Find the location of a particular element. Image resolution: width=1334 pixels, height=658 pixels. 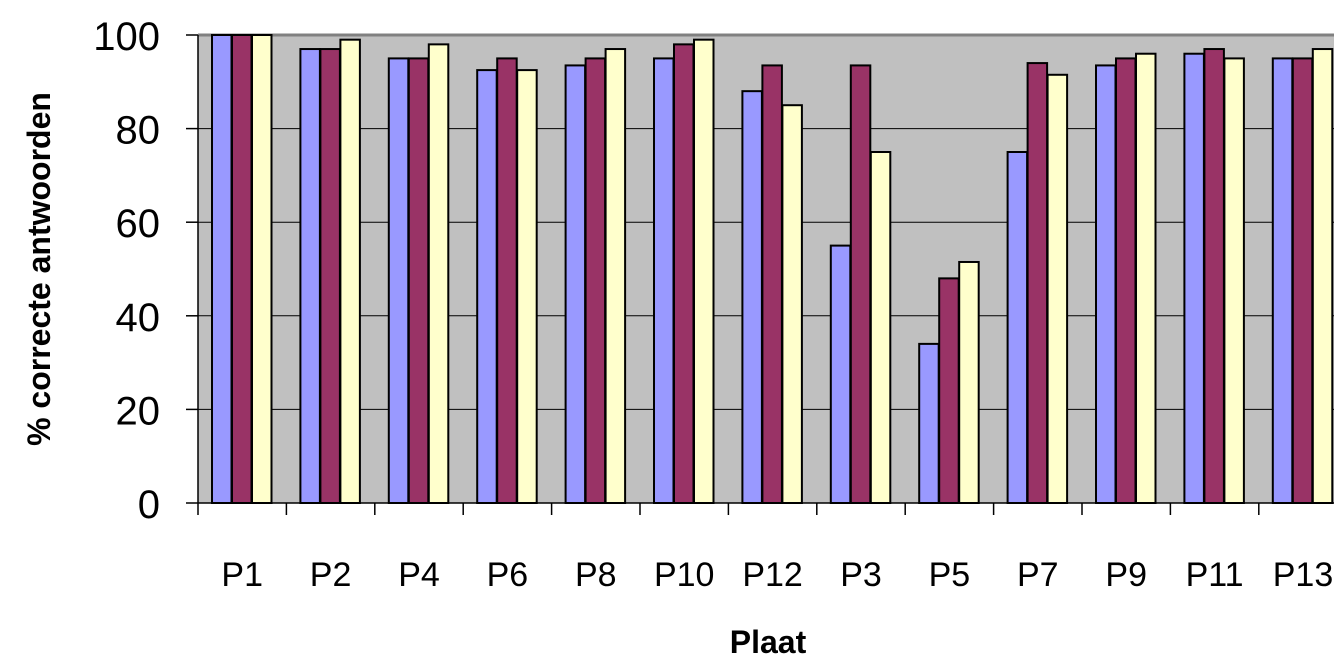

x-tick-label: P4 is located at coordinates (419, 575).